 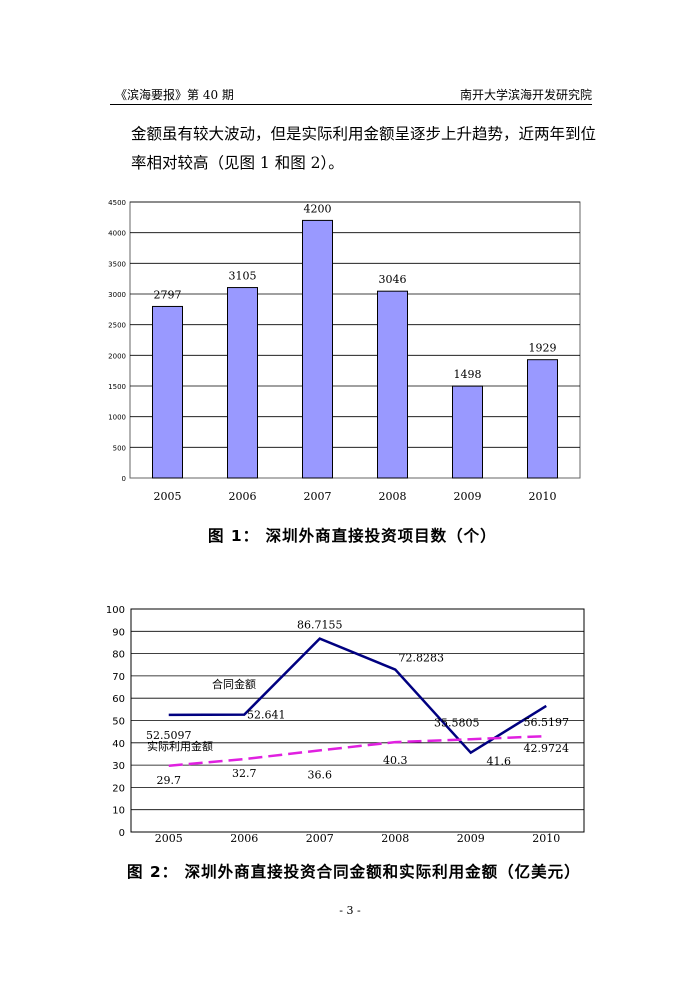 What do you see at coordinates (118, 632) in the screenshot?
I see `y-tick-label: 90` at bounding box center [118, 632].